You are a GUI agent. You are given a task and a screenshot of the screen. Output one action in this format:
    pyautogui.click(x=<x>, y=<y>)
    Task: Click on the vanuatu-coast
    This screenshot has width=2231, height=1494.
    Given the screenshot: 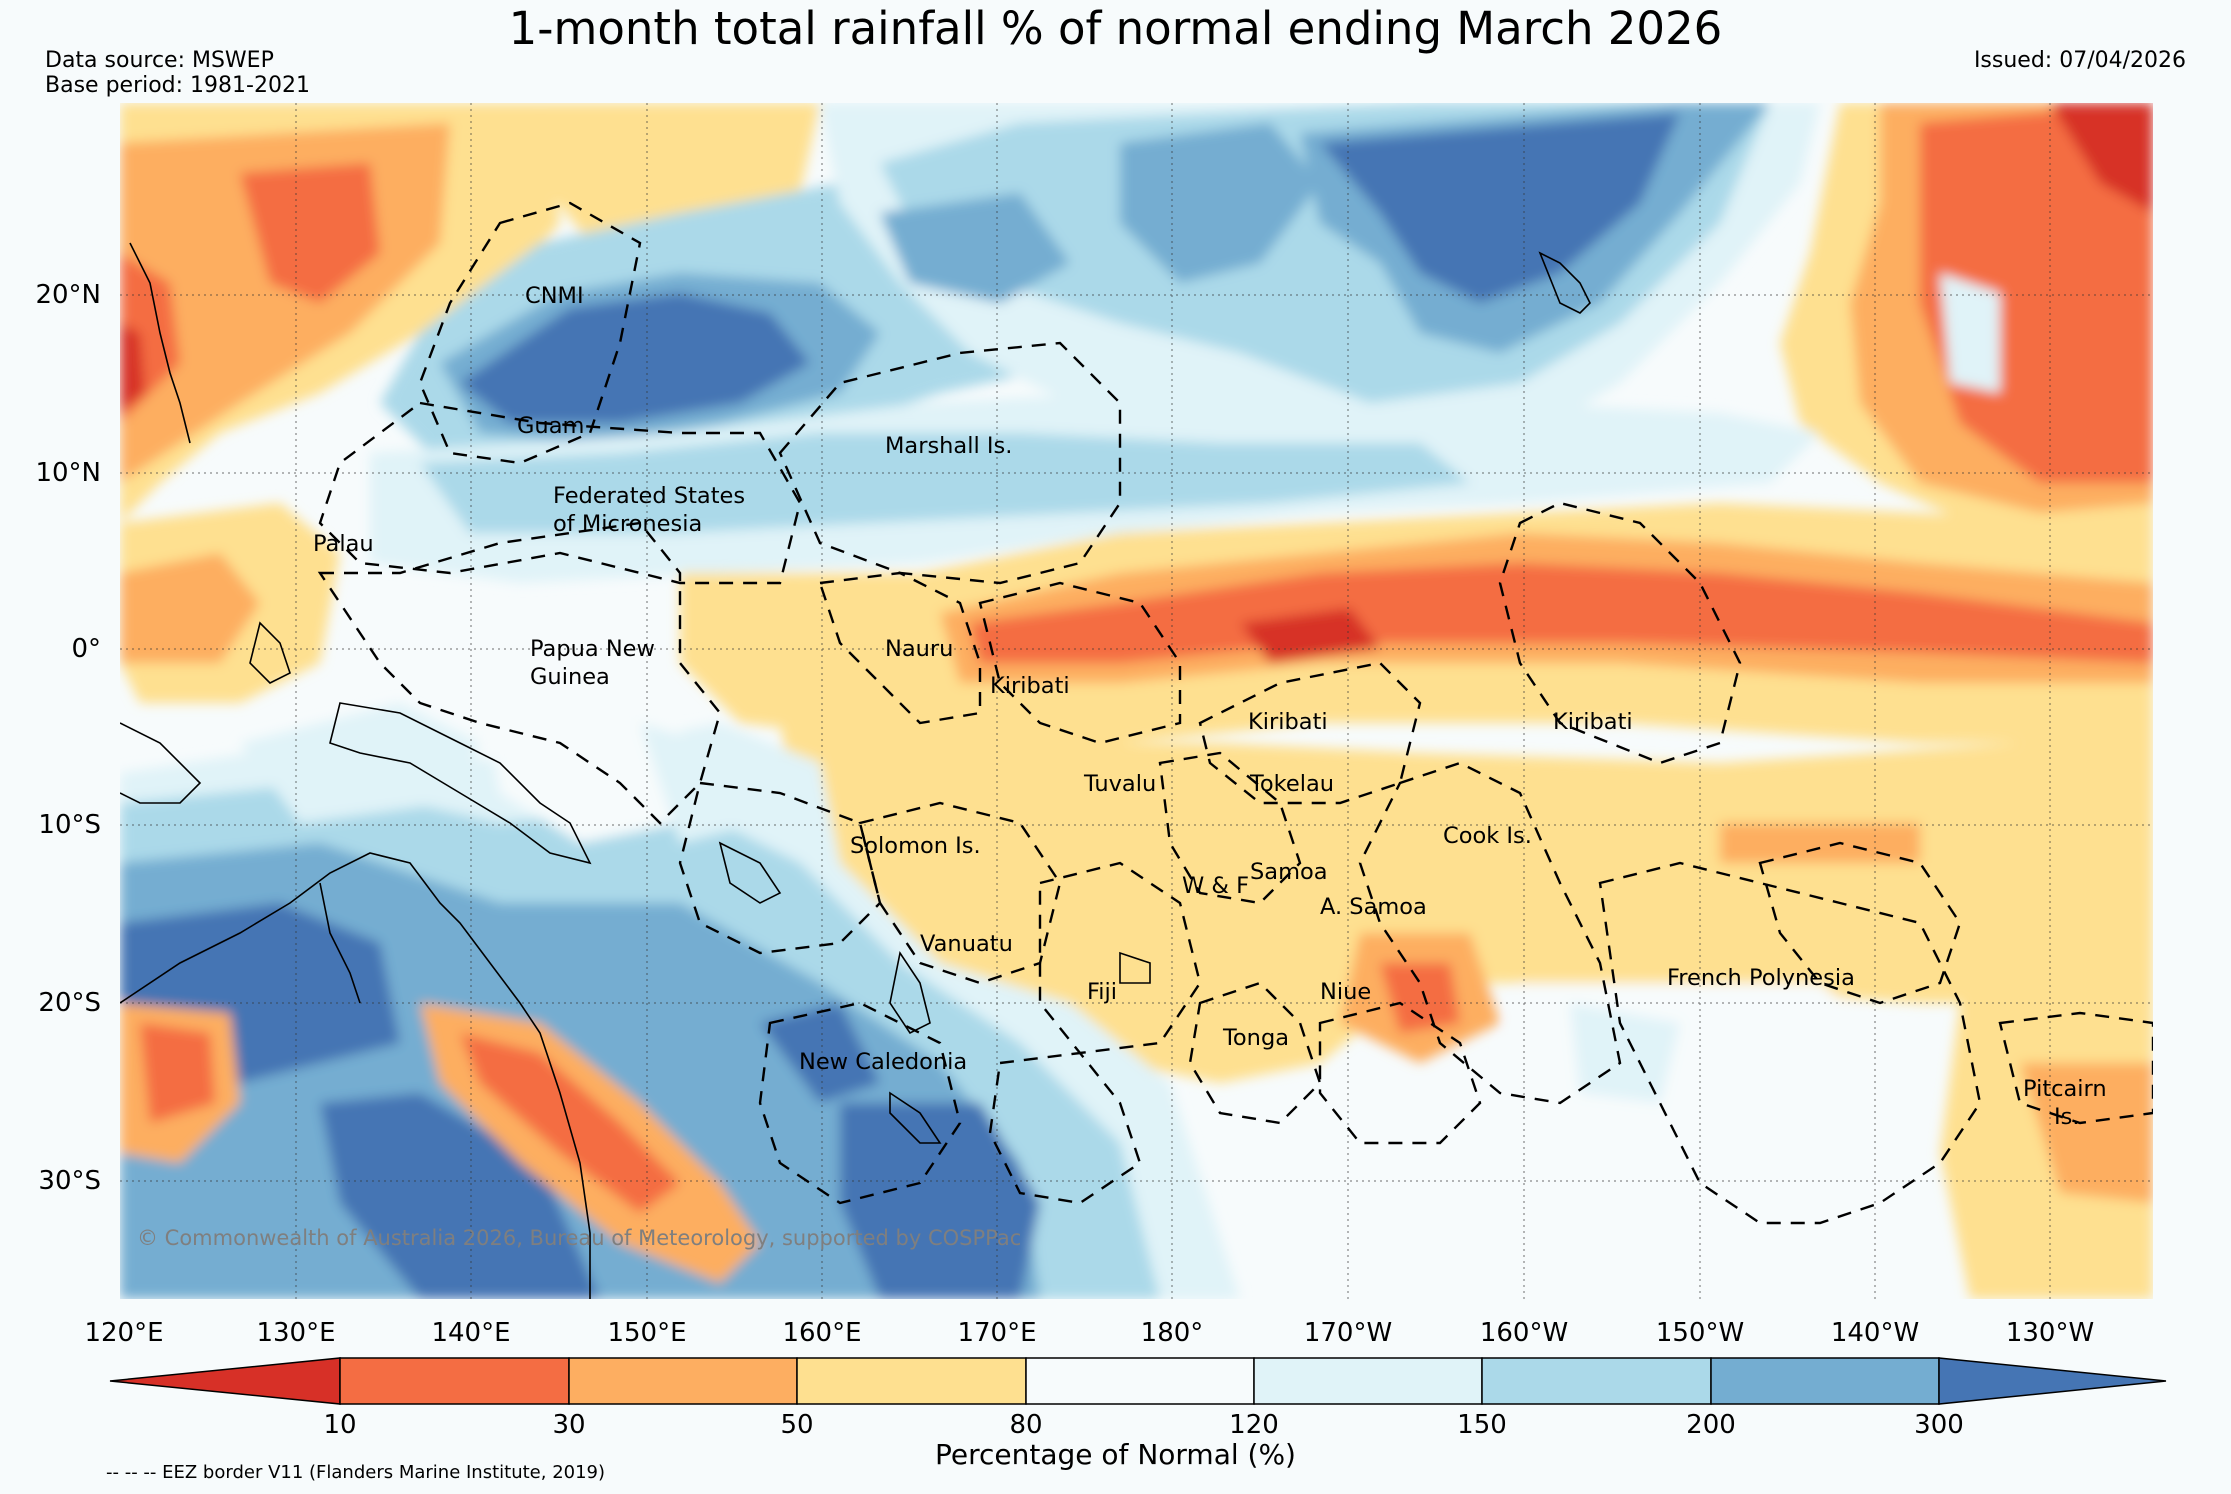 What is the action you would take?
    pyautogui.click(x=910, y=992)
    